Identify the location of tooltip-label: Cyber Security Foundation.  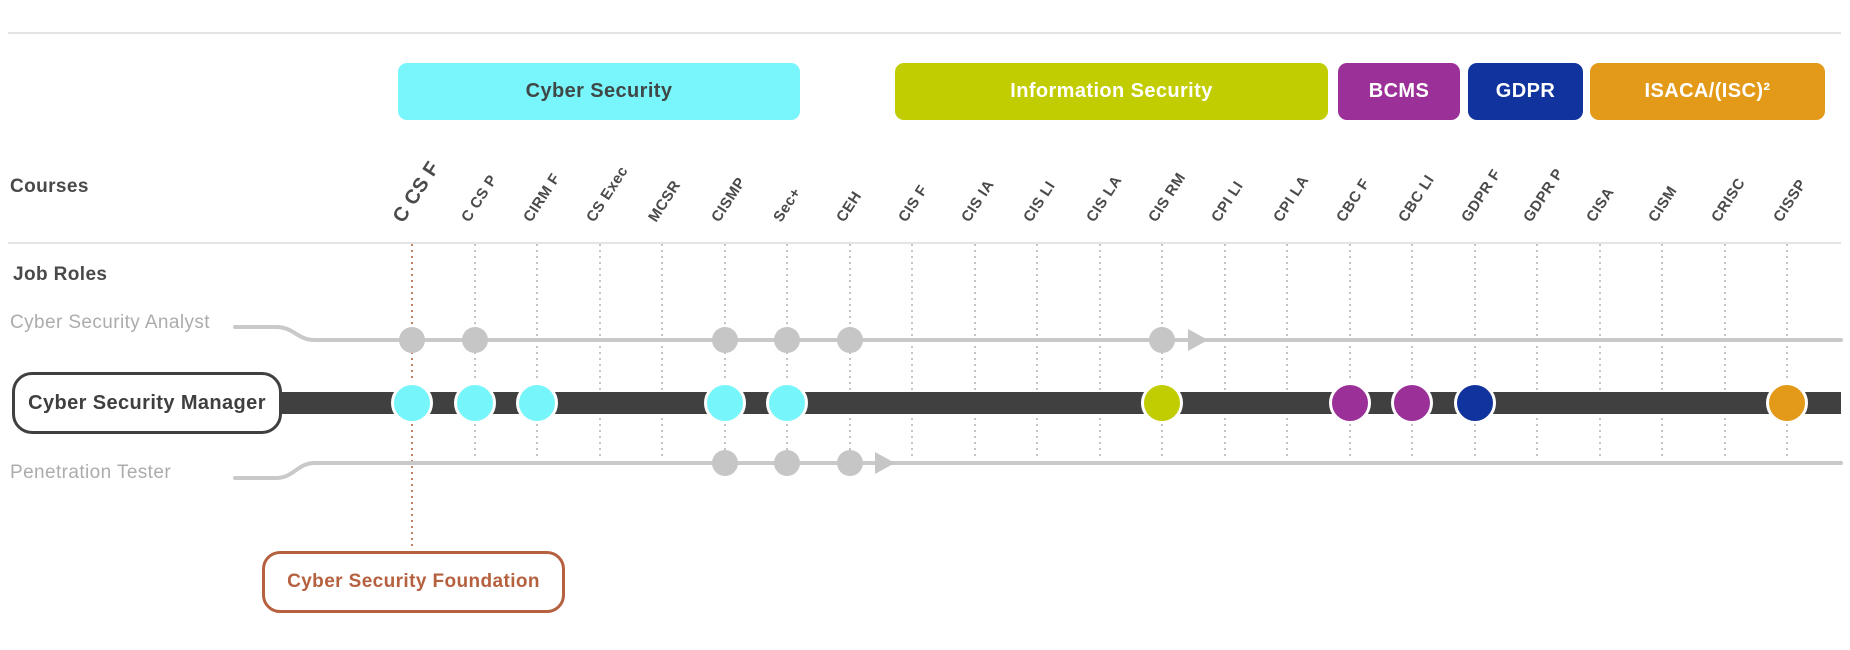
(413, 581).